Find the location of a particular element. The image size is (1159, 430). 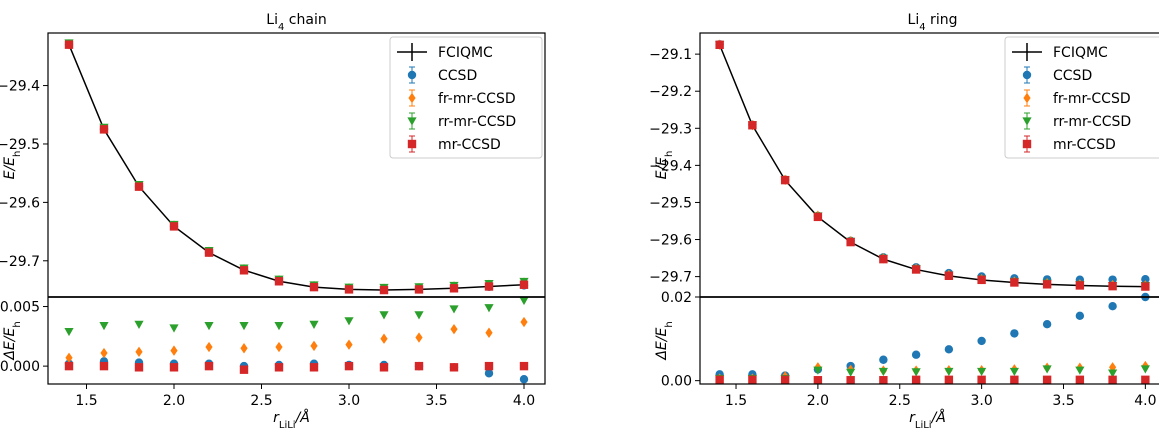

y-tick-label: −29.1 is located at coordinates (670, 55).